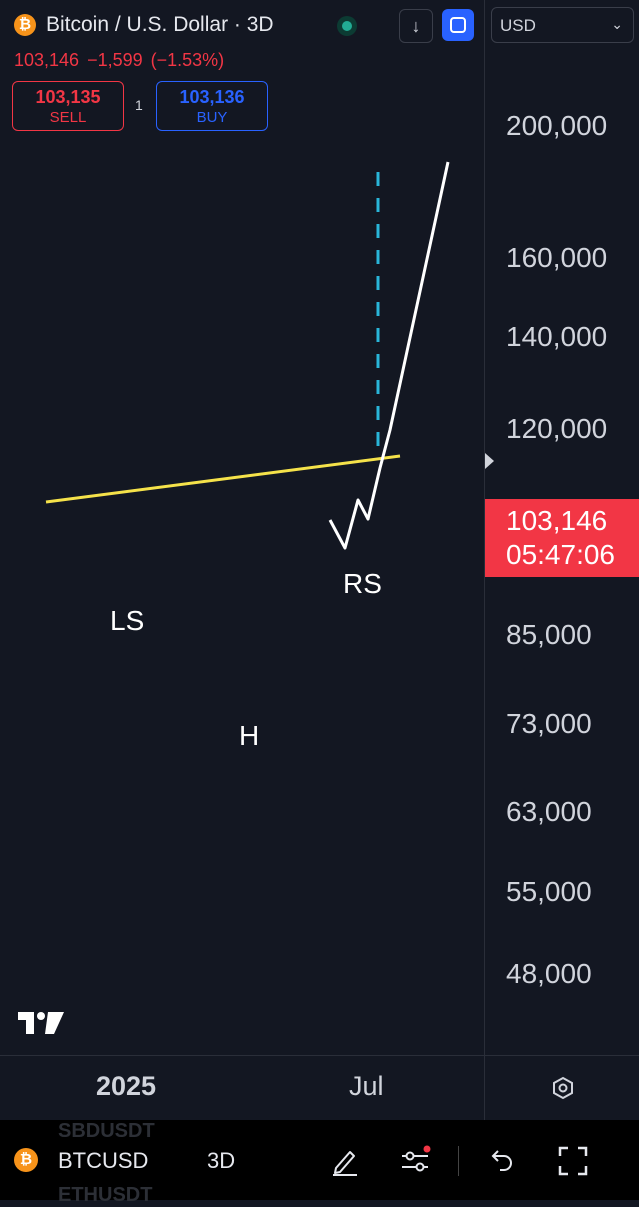 This screenshot has width=639, height=1207. I want to click on neckline, so click(223, 479).